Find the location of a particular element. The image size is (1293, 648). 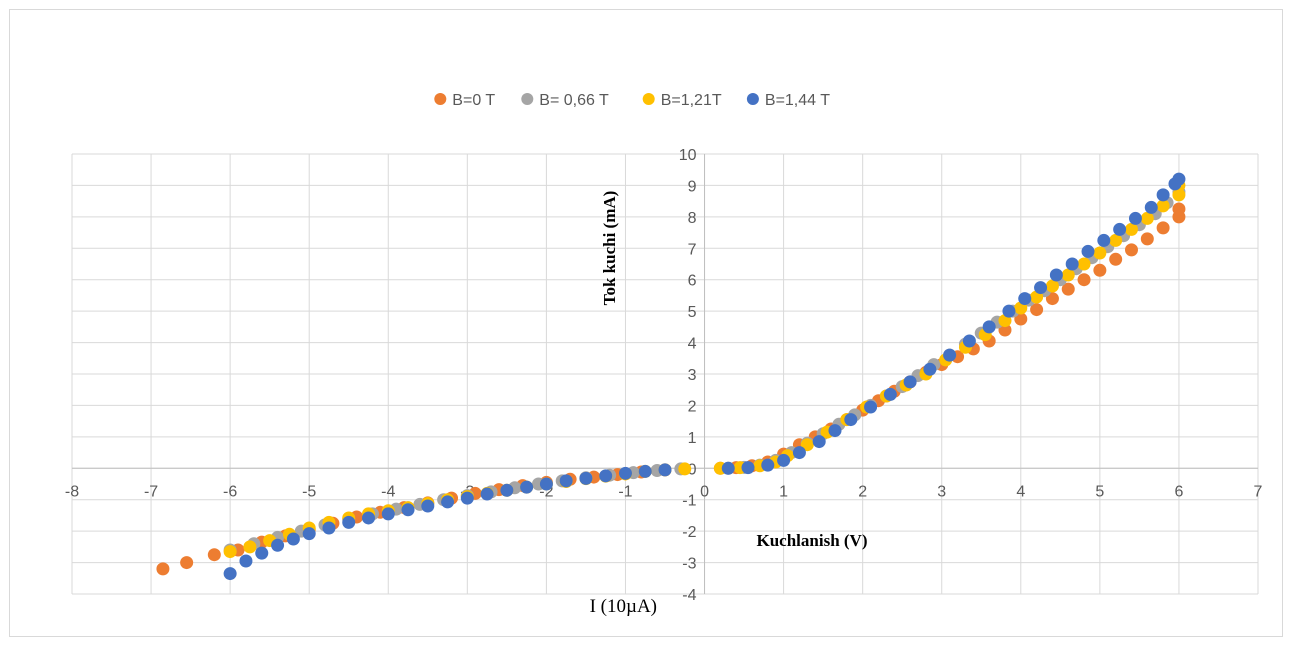

x-tick-label: 5 is located at coordinates (1099, 491).